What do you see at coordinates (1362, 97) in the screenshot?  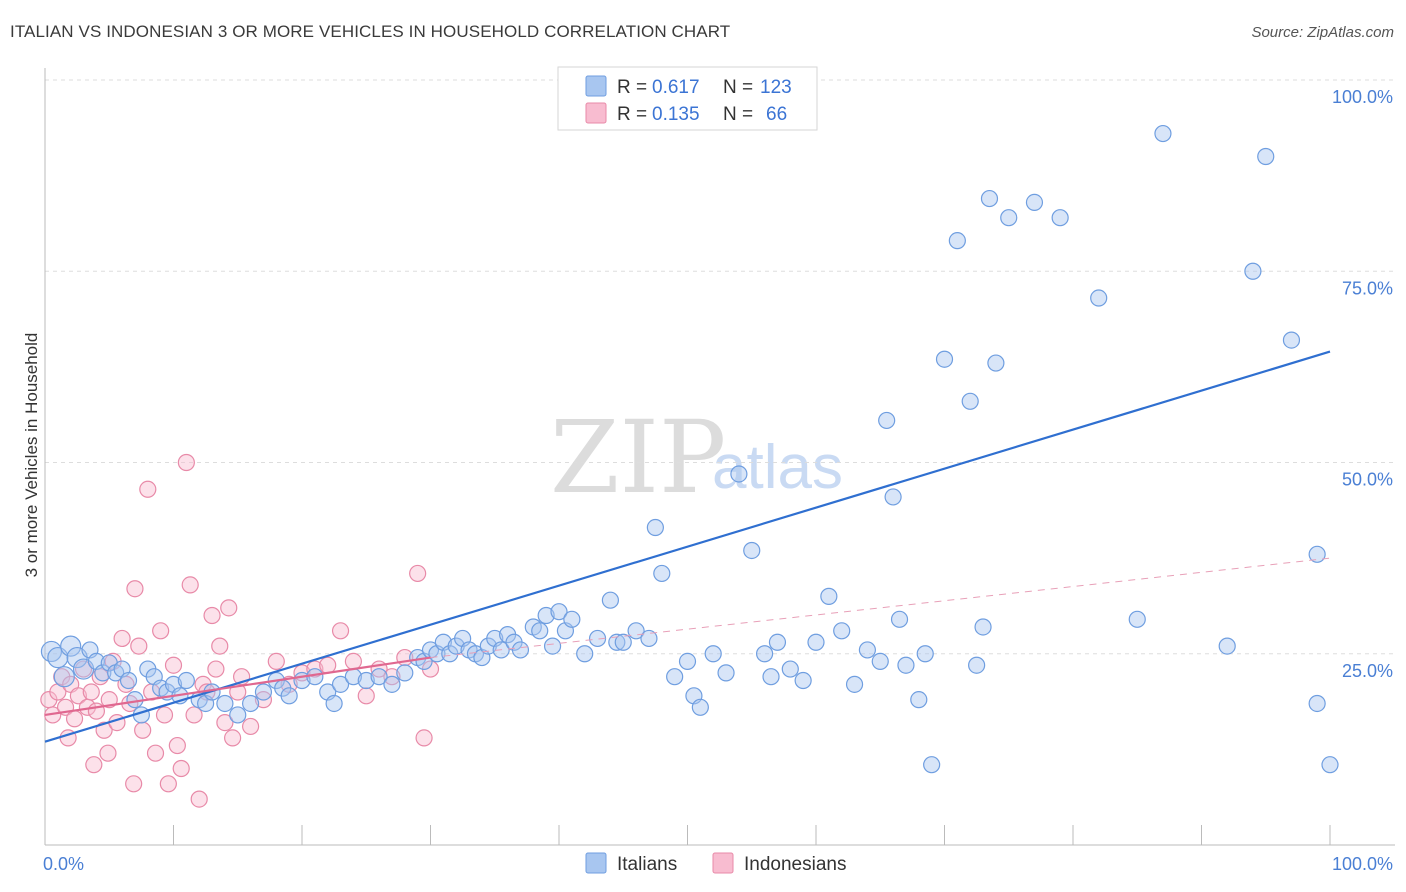 I see `y-tick-label: 100.0%` at bounding box center [1362, 97].